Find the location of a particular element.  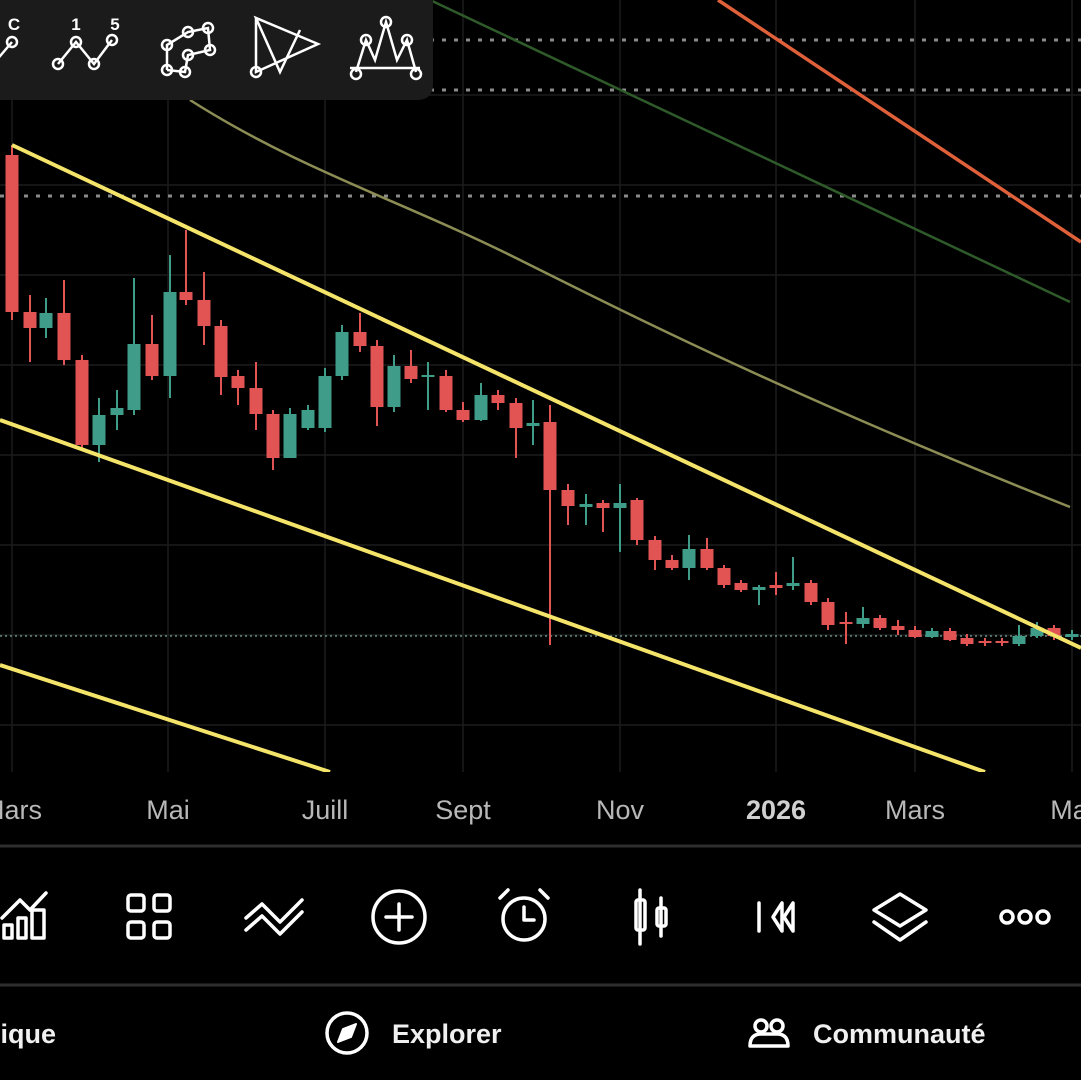

alert-button is located at coordinates (524, 915).